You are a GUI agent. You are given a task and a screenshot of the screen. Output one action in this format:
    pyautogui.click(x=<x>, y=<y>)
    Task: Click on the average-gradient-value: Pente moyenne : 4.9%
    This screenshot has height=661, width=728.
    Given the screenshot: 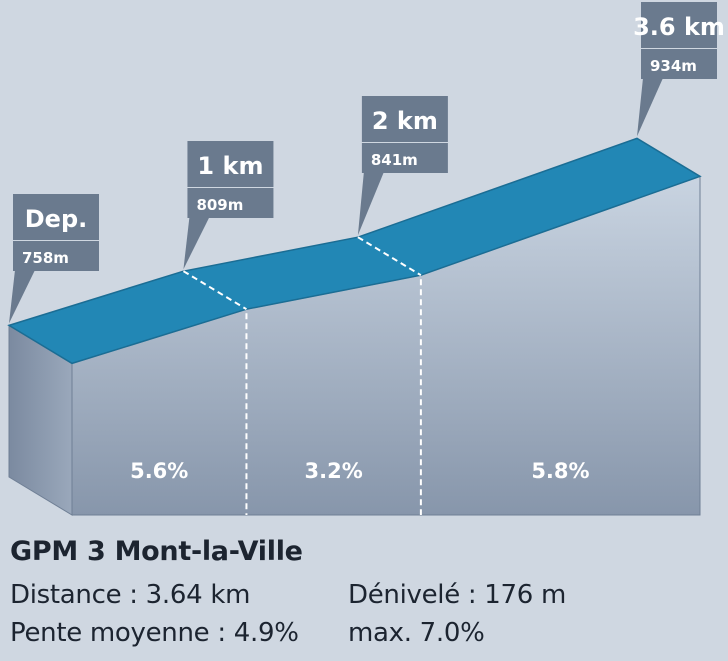 What is the action you would take?
    pyautogui.click(x=154, y=633)
    